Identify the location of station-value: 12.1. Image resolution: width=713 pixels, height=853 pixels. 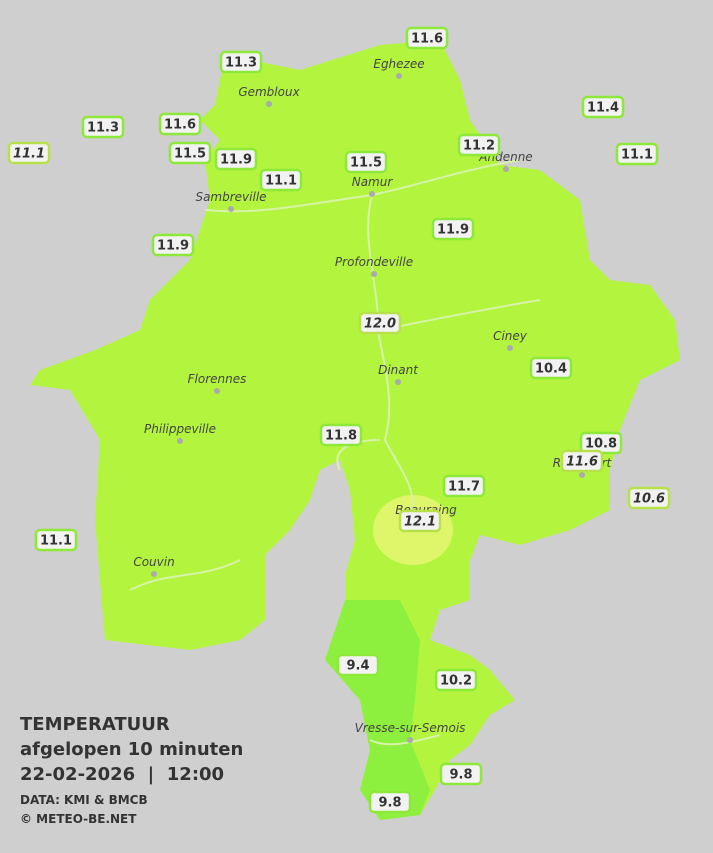
(420, 522).